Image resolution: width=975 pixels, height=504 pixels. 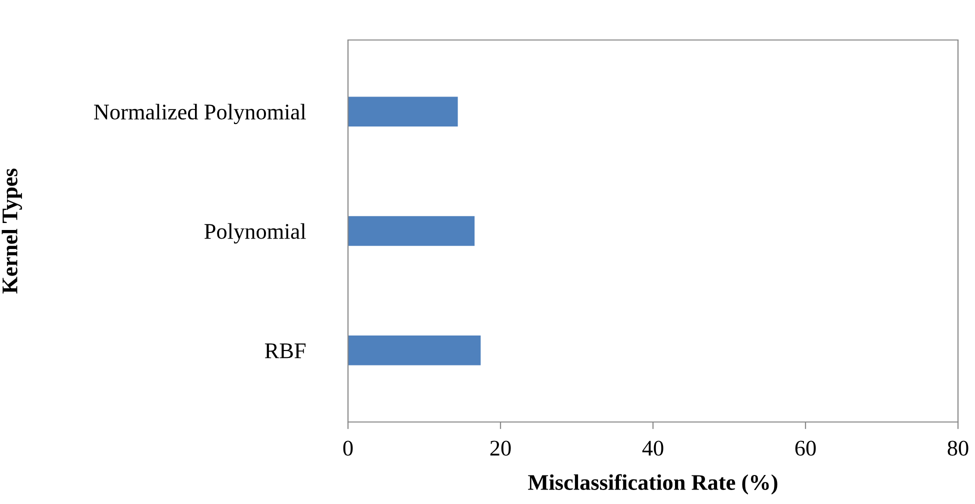 I want to click on x-tick-label: 20, so click(x=500, y=448).